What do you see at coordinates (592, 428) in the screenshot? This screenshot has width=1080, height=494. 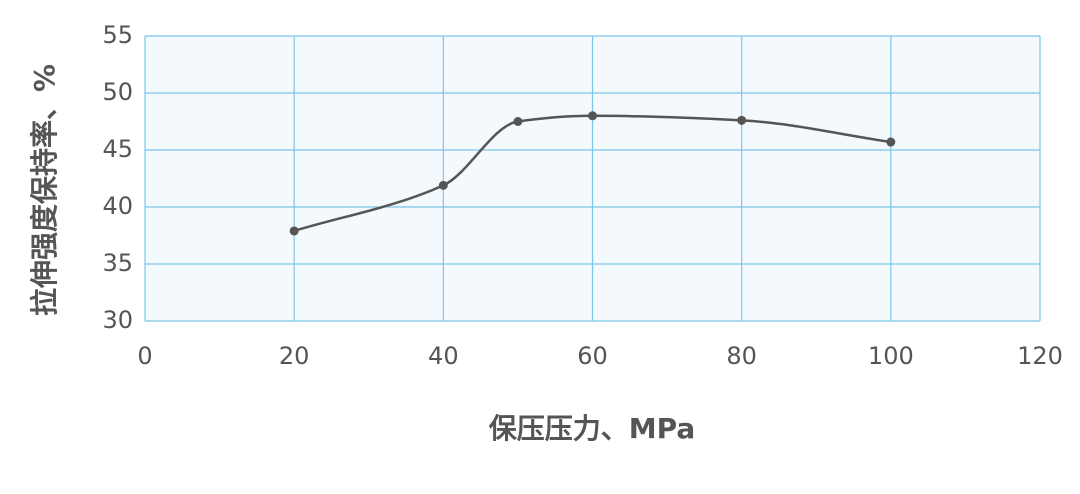 I see `x-axis-title: 保压压力、MPa` at bounding box center [592, 428].